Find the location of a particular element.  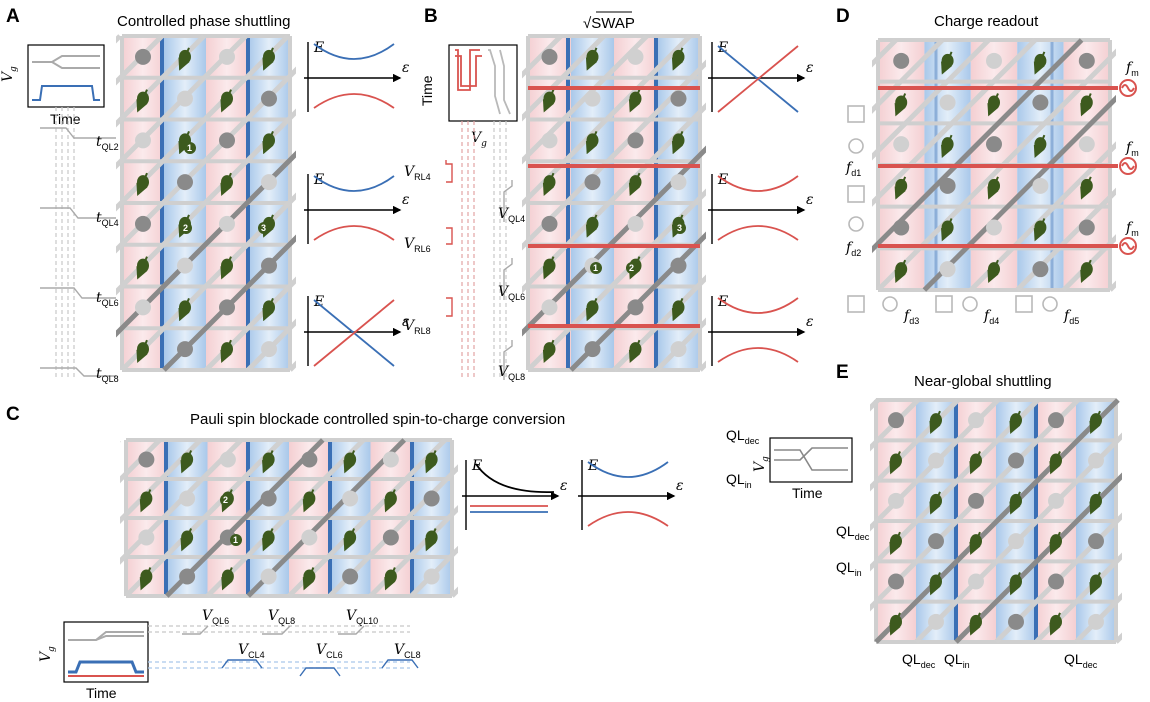

svg-text: fm is located at coordinates (1132, 149).